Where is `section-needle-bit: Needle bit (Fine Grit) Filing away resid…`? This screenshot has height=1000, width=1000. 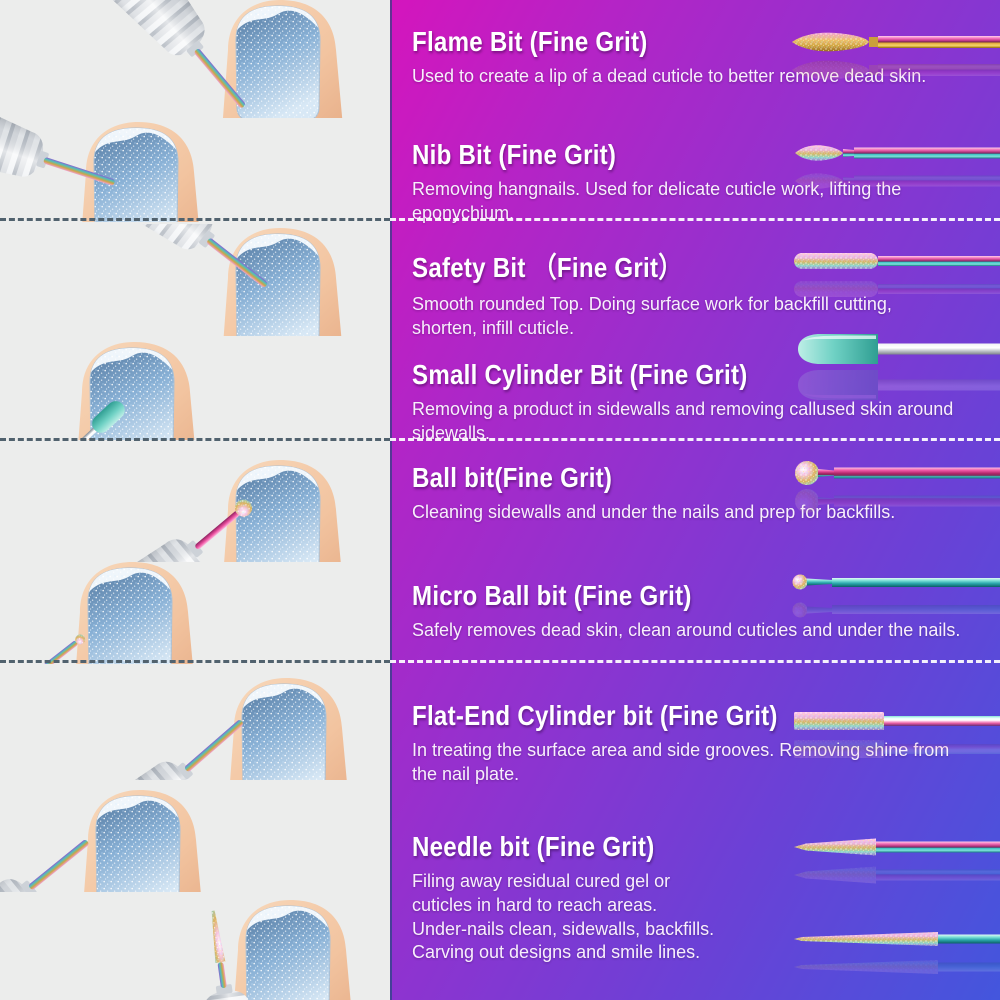 section-needle-bit: Needle bit (Fine Grit) Filing away resid… is located at coordinates (702, 898).